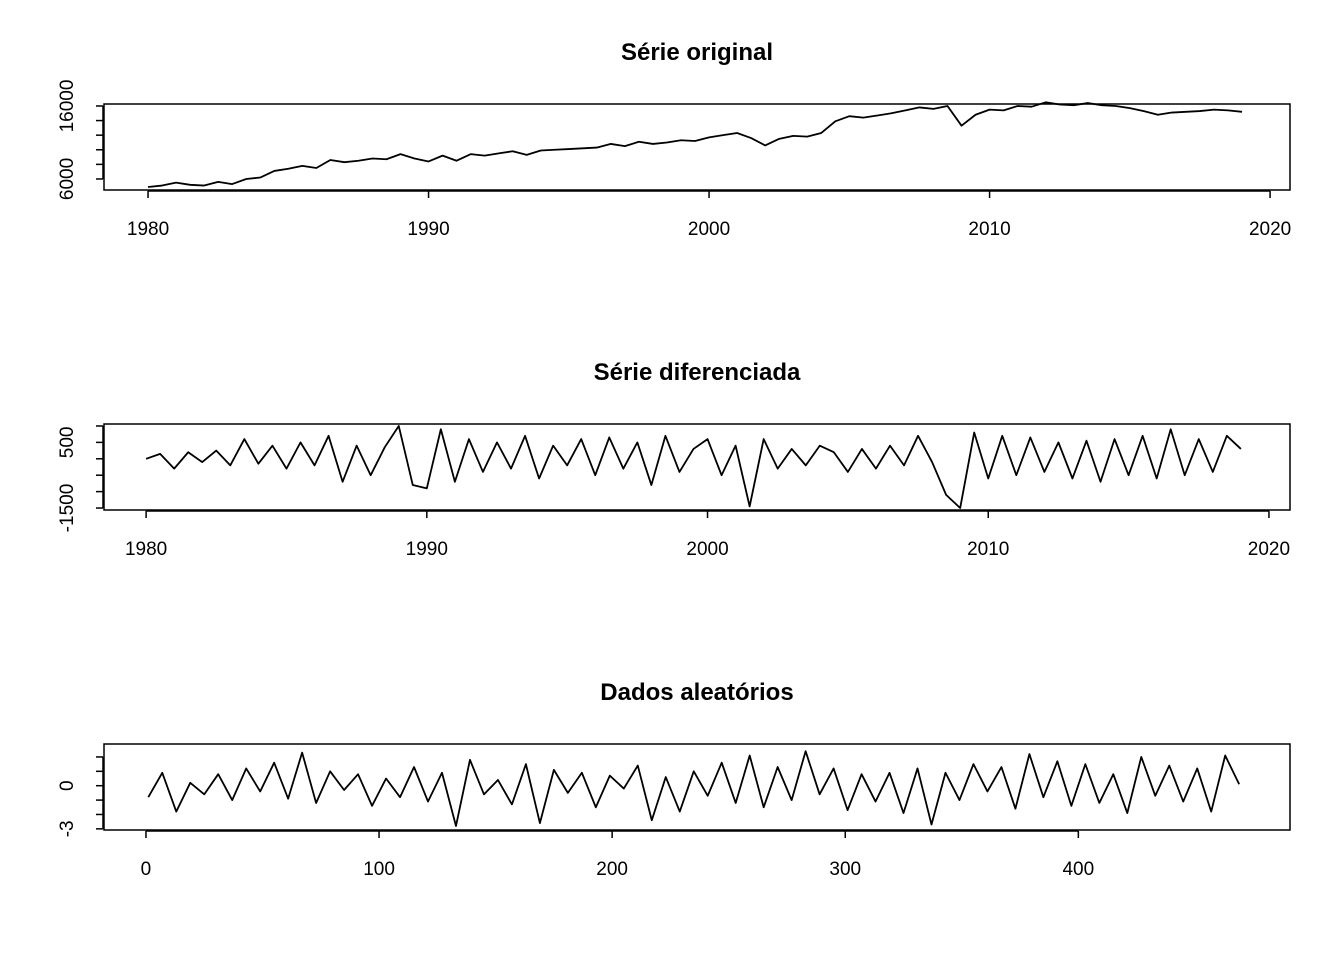 This screenshot has width=1344, height=960. I want to click on x-tick-label: 100, so click(379, 869).